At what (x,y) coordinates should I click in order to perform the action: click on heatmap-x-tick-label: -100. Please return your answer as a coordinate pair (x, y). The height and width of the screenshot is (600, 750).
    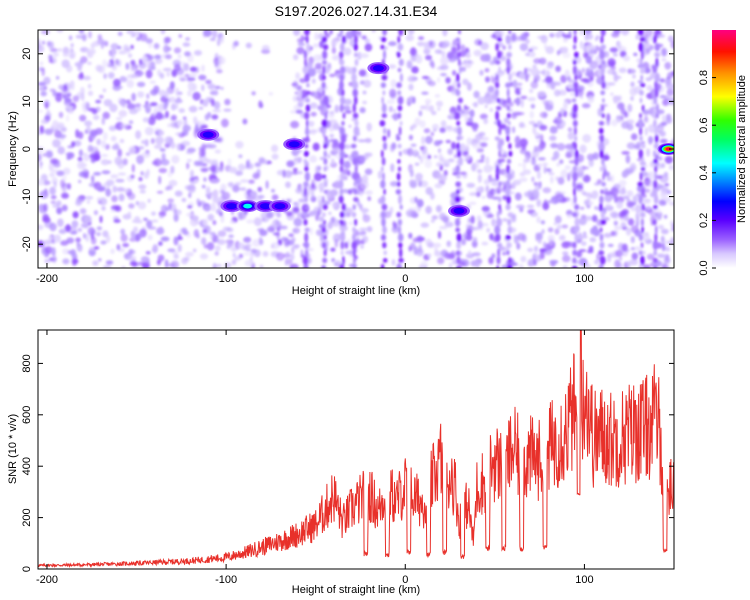
    Looking at the image, I should click on (226, 279).